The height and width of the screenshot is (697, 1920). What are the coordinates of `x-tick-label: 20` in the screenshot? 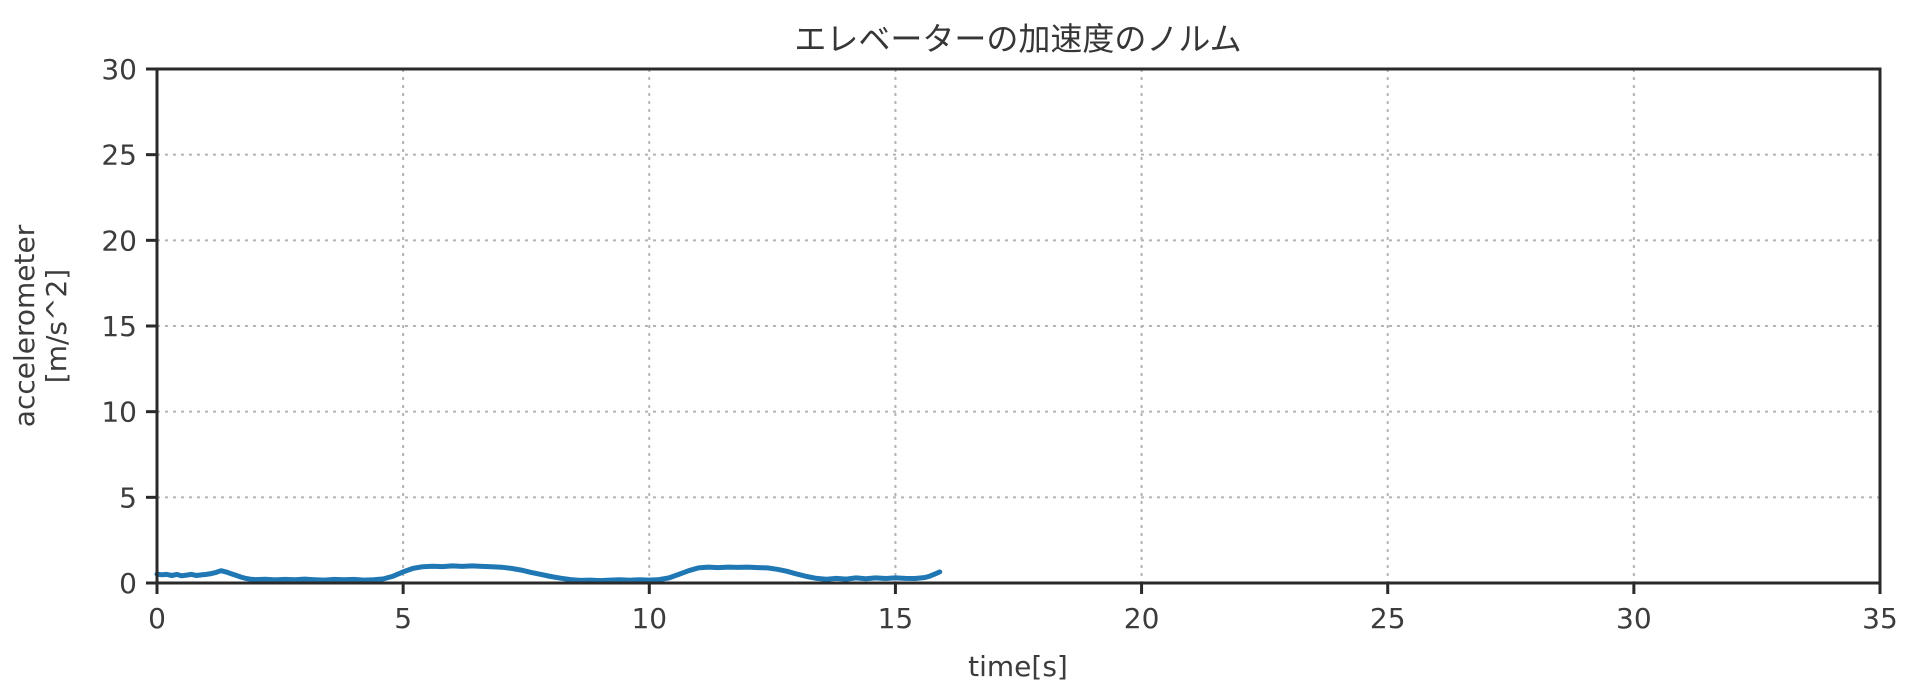 It's located at (1142, 618).